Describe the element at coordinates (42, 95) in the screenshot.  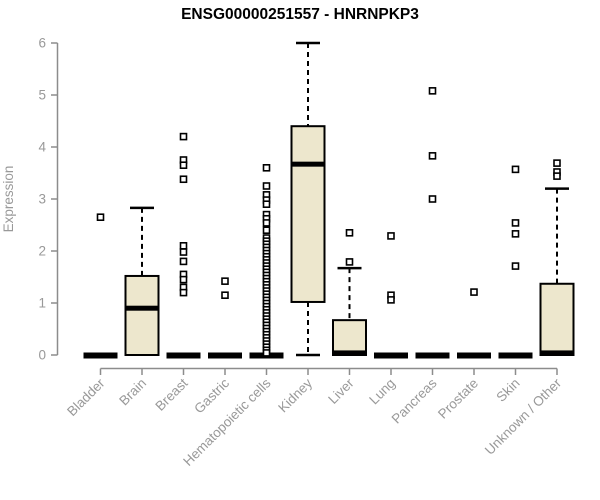
I see `y-tick-label: 5` at that location.